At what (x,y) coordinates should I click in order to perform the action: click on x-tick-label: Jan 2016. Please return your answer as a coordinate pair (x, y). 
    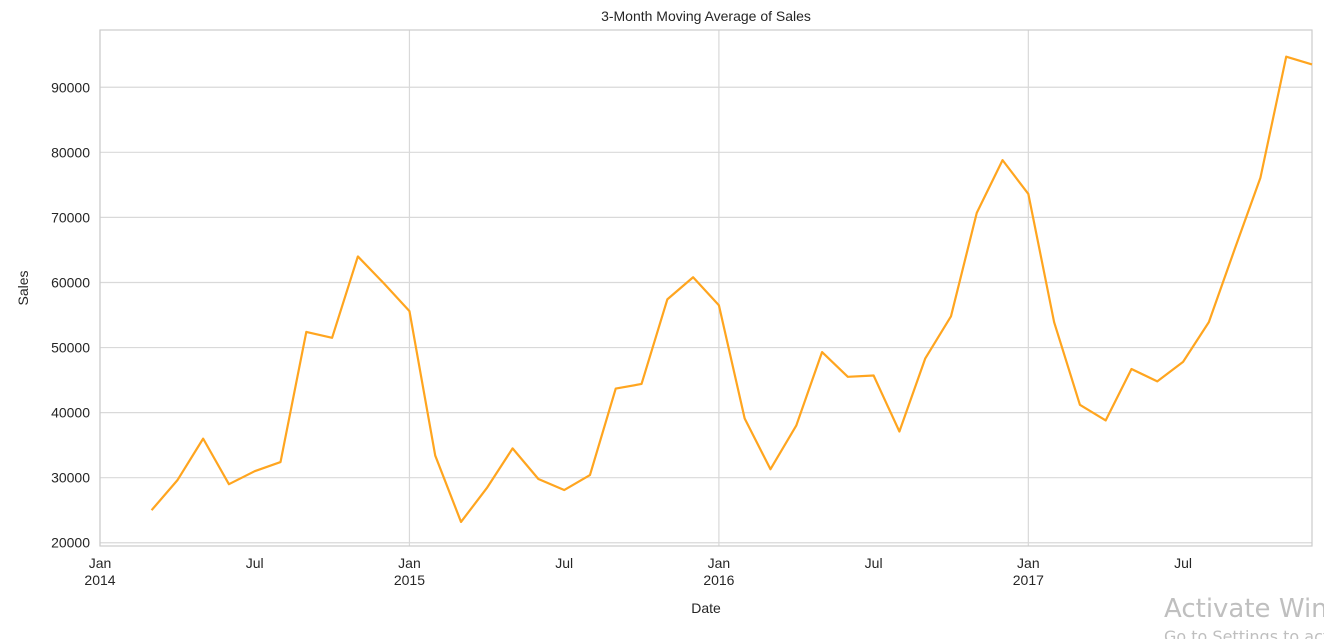
    Looking at the image, I should click on (718, 571).